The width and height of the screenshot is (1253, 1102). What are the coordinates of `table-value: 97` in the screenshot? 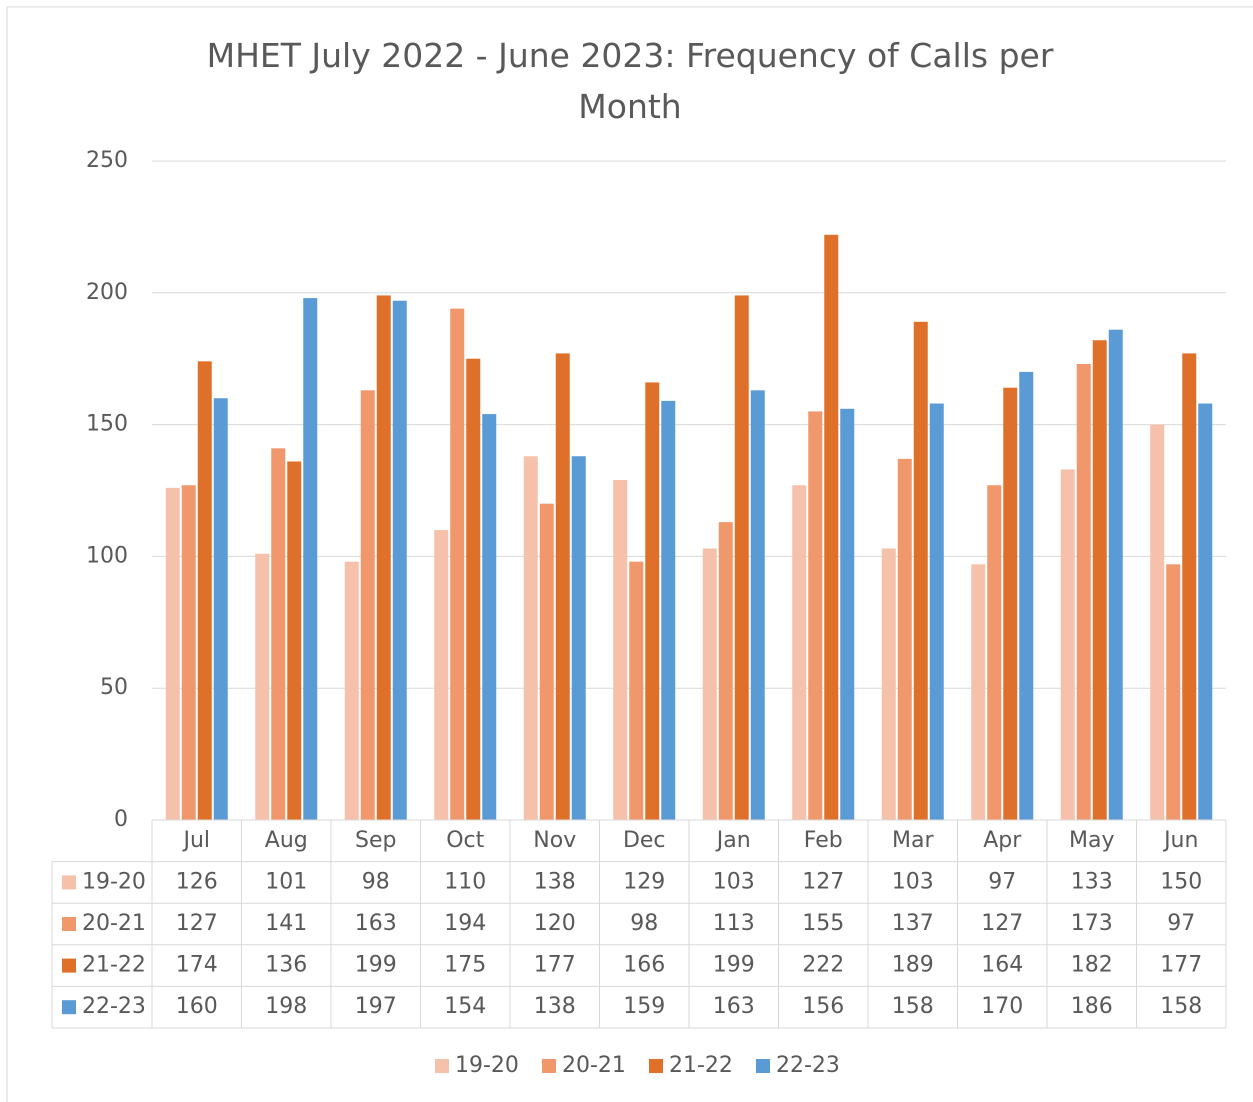 It's located at (1181, 923).